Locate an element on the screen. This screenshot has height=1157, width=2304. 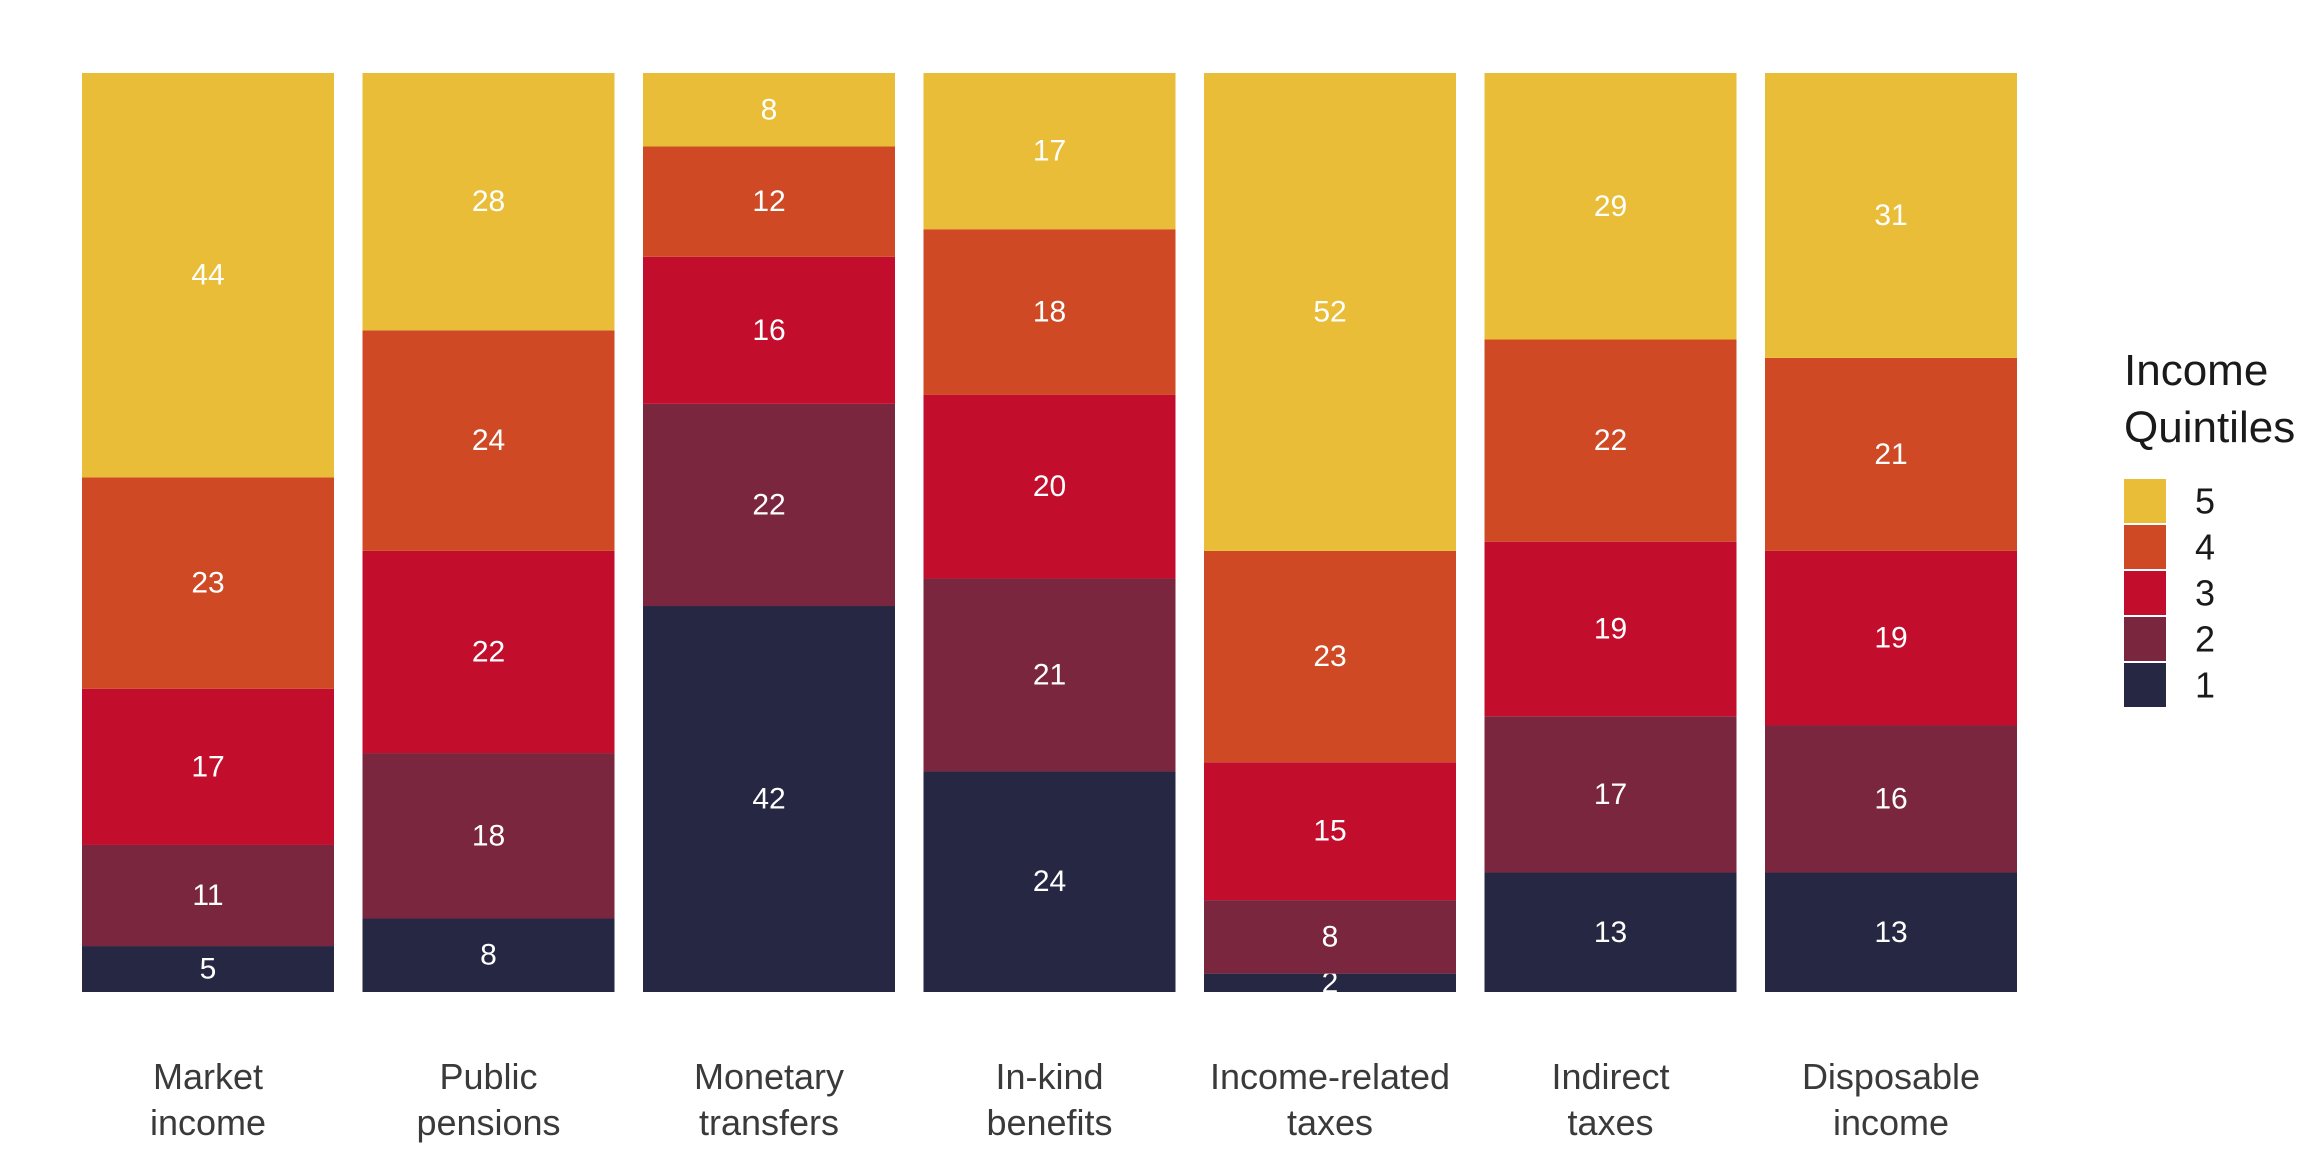
category-label-line: Disposable is located at coordinates (1891, 1076).